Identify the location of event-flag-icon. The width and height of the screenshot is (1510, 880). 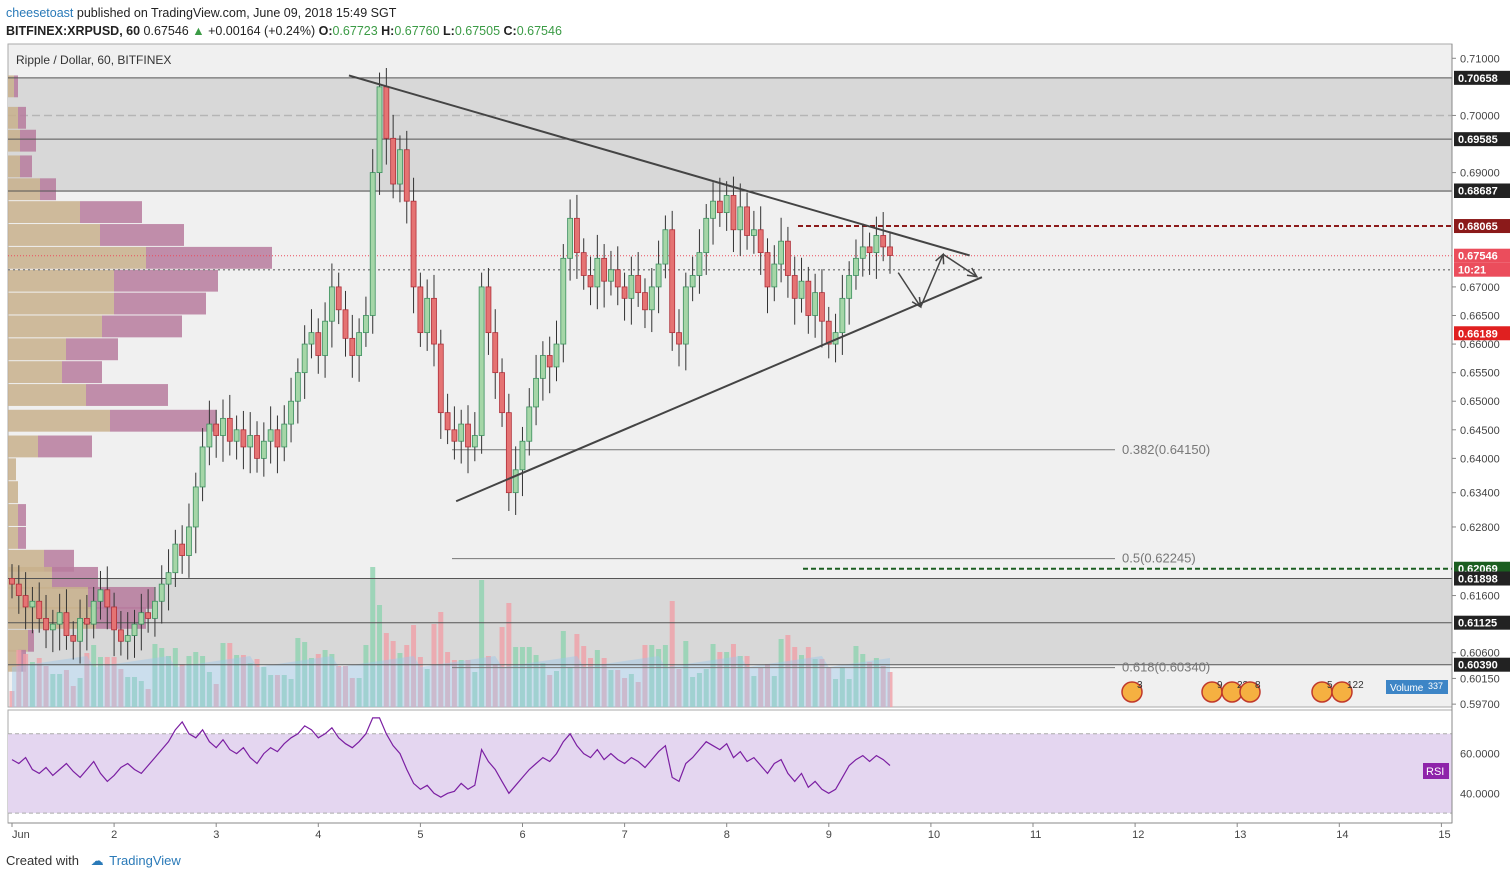
(1342, 692).